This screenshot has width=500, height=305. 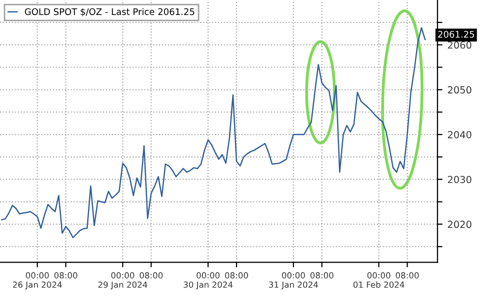 I want to click on y-tick-label: 2040, so click(x=460, y=134).